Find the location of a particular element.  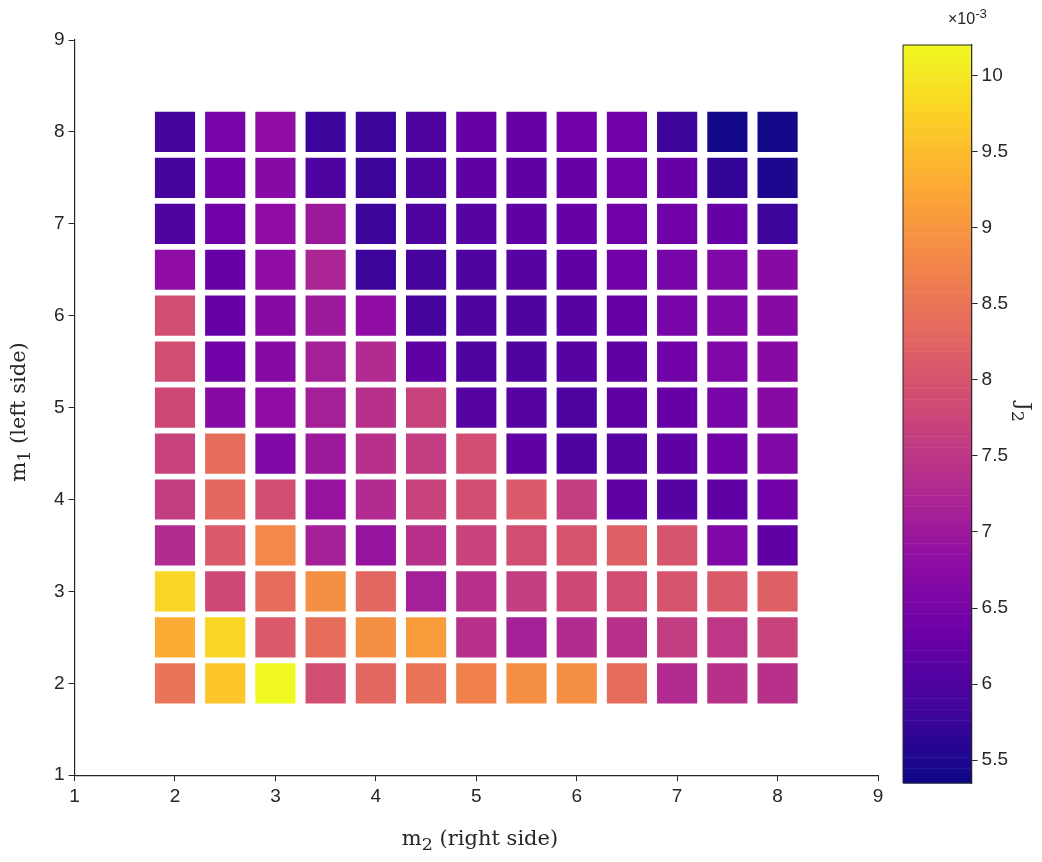

color-bar-label: 6 is located at coordinates (987, 683).